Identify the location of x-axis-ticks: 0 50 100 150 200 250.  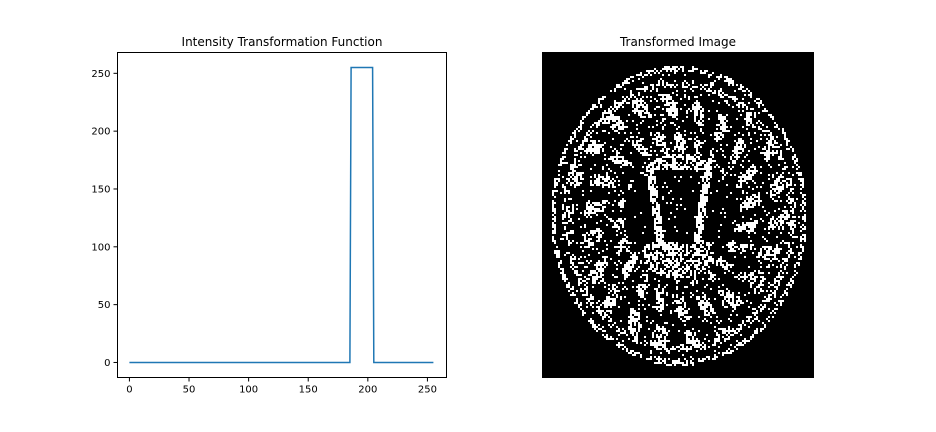
(281, 386).